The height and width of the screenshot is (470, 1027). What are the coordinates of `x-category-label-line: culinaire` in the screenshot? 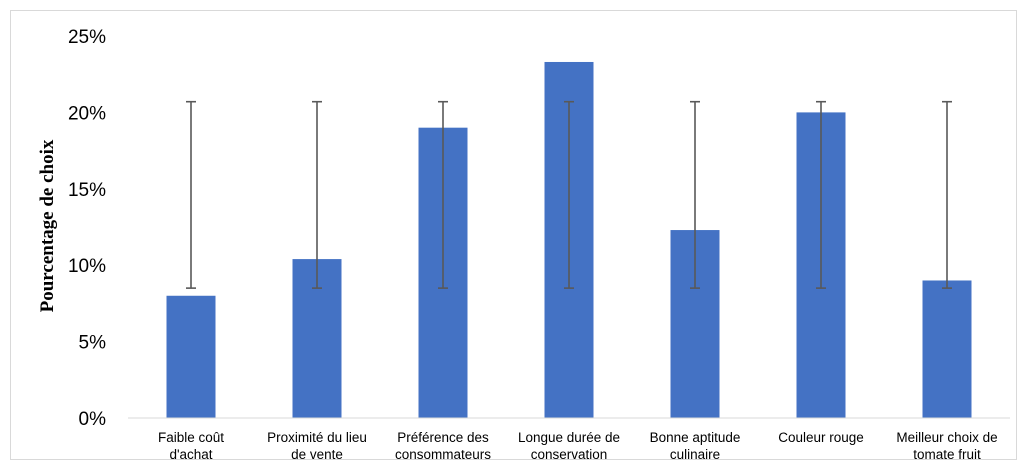 It's located at (695, 454).